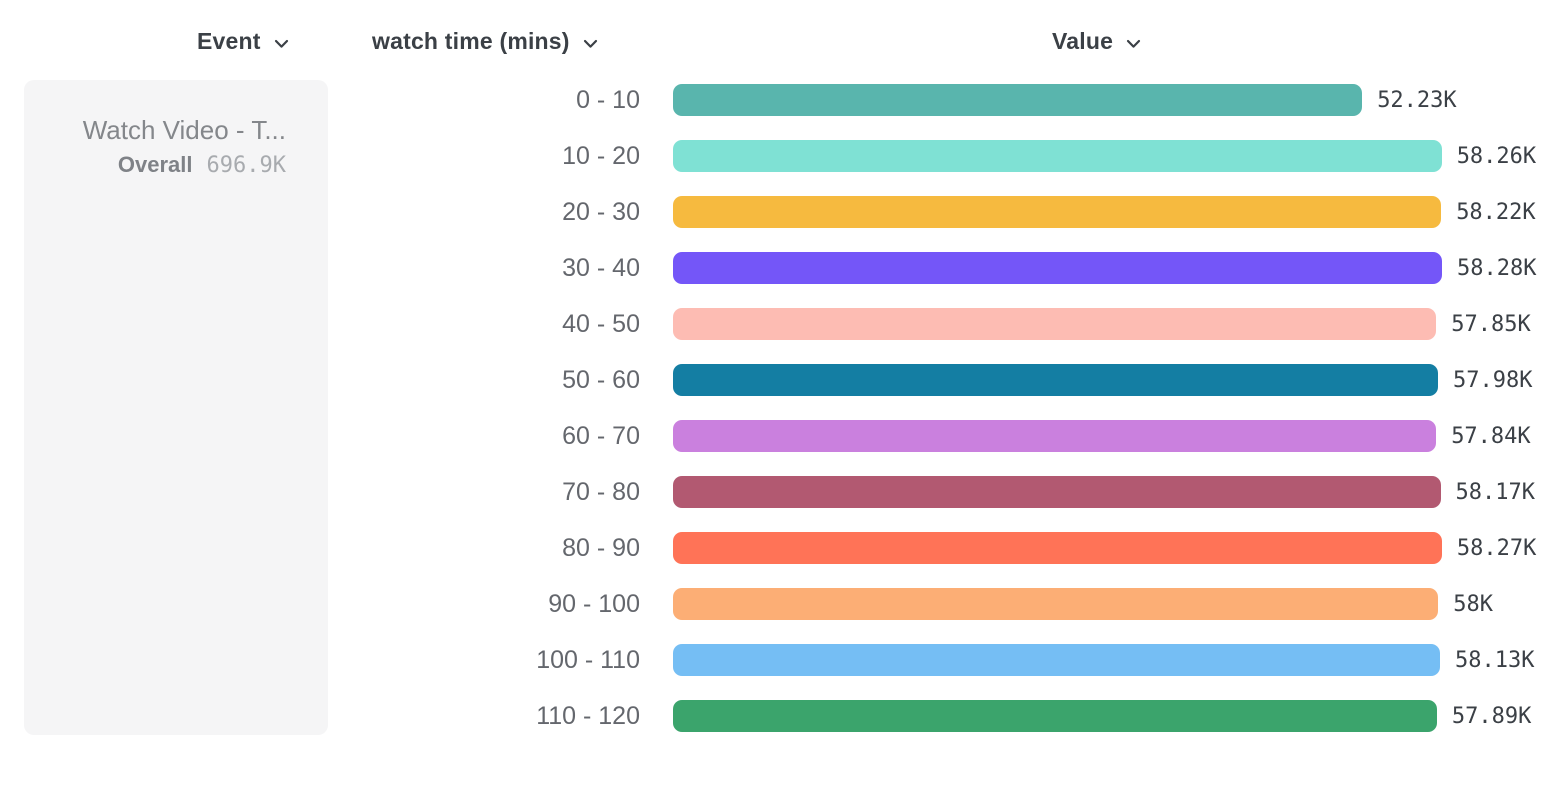  What do you see at coordinates (601, 547) in the screenshot?
I see `bucket-label: 80 - 90` at bounding box center [601, 547].